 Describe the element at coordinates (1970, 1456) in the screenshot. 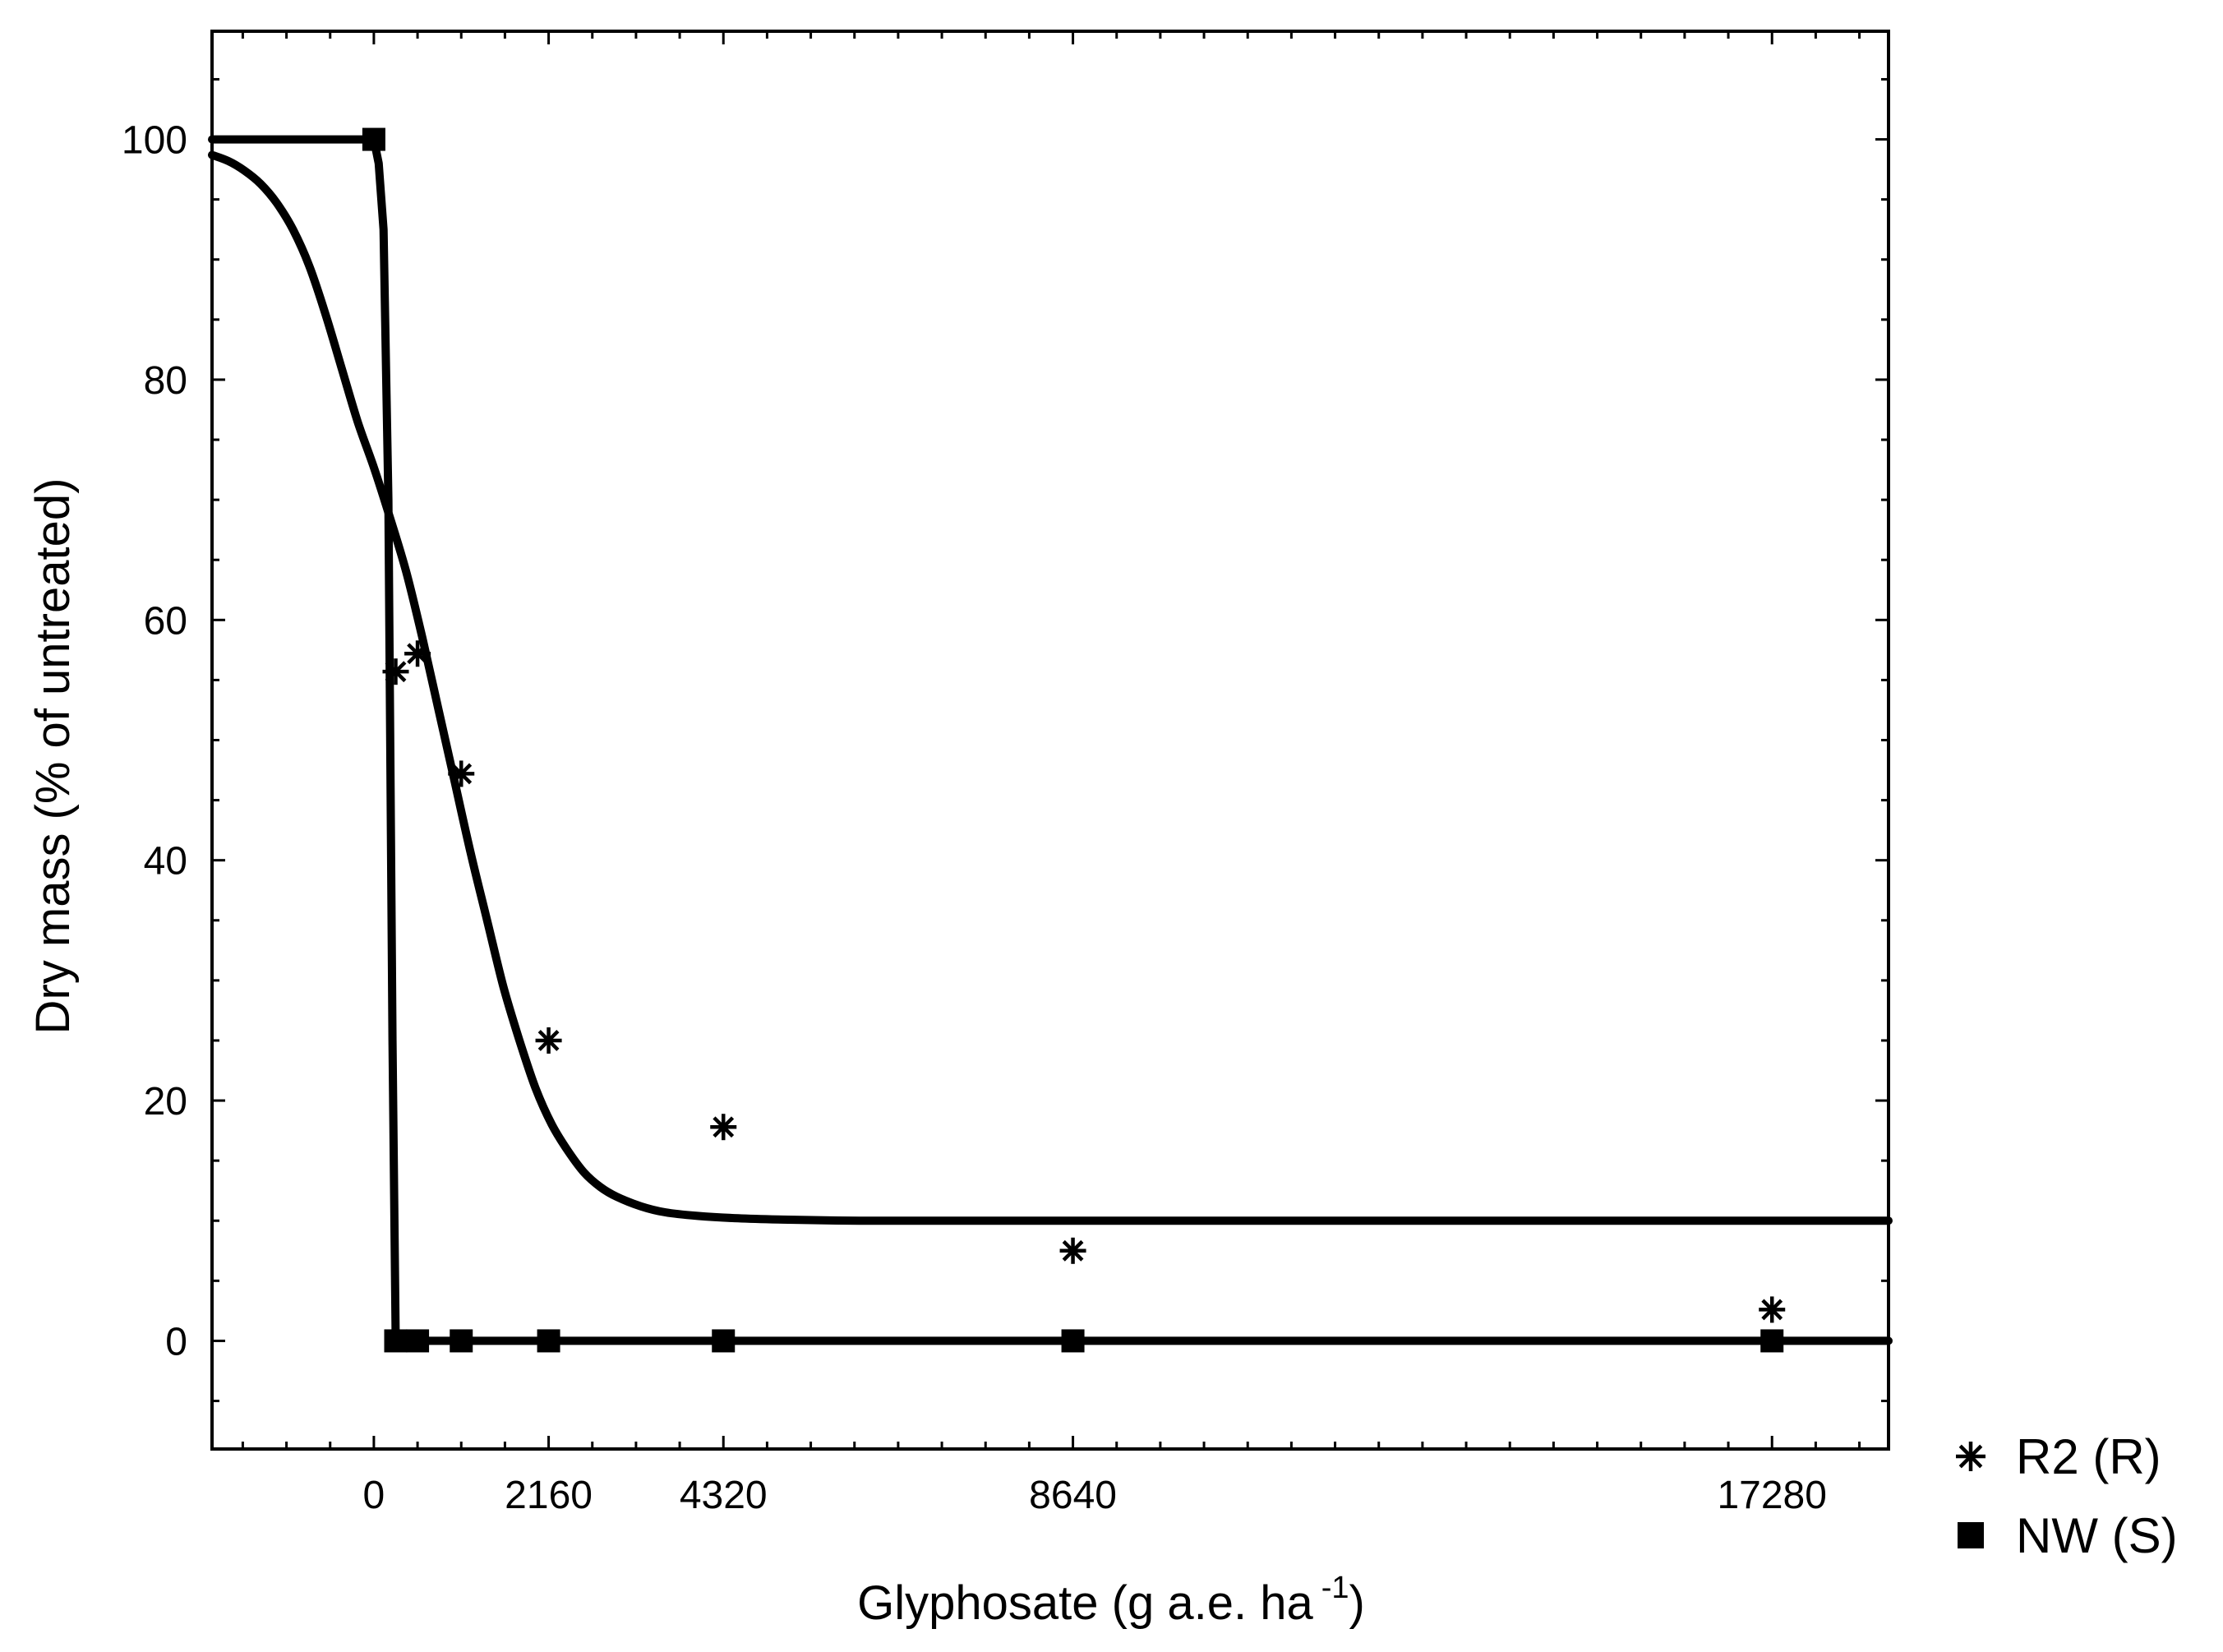

I see `legend-marker-asterisk` at that location.